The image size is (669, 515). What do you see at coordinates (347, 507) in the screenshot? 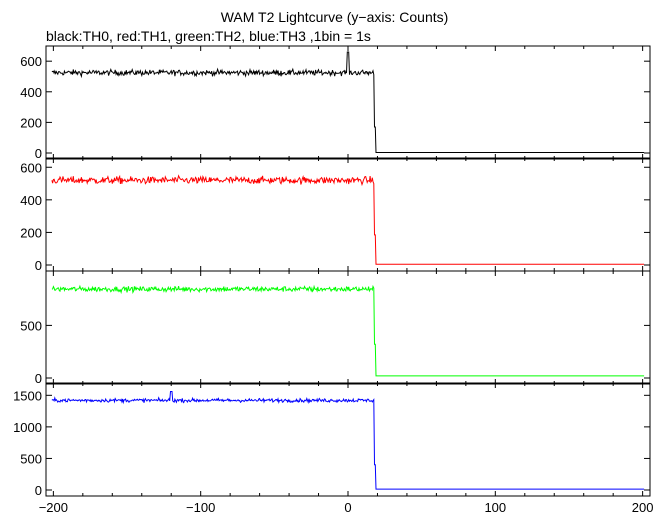
I see `x-tick-label: 0` at bounding box center [347, 507].